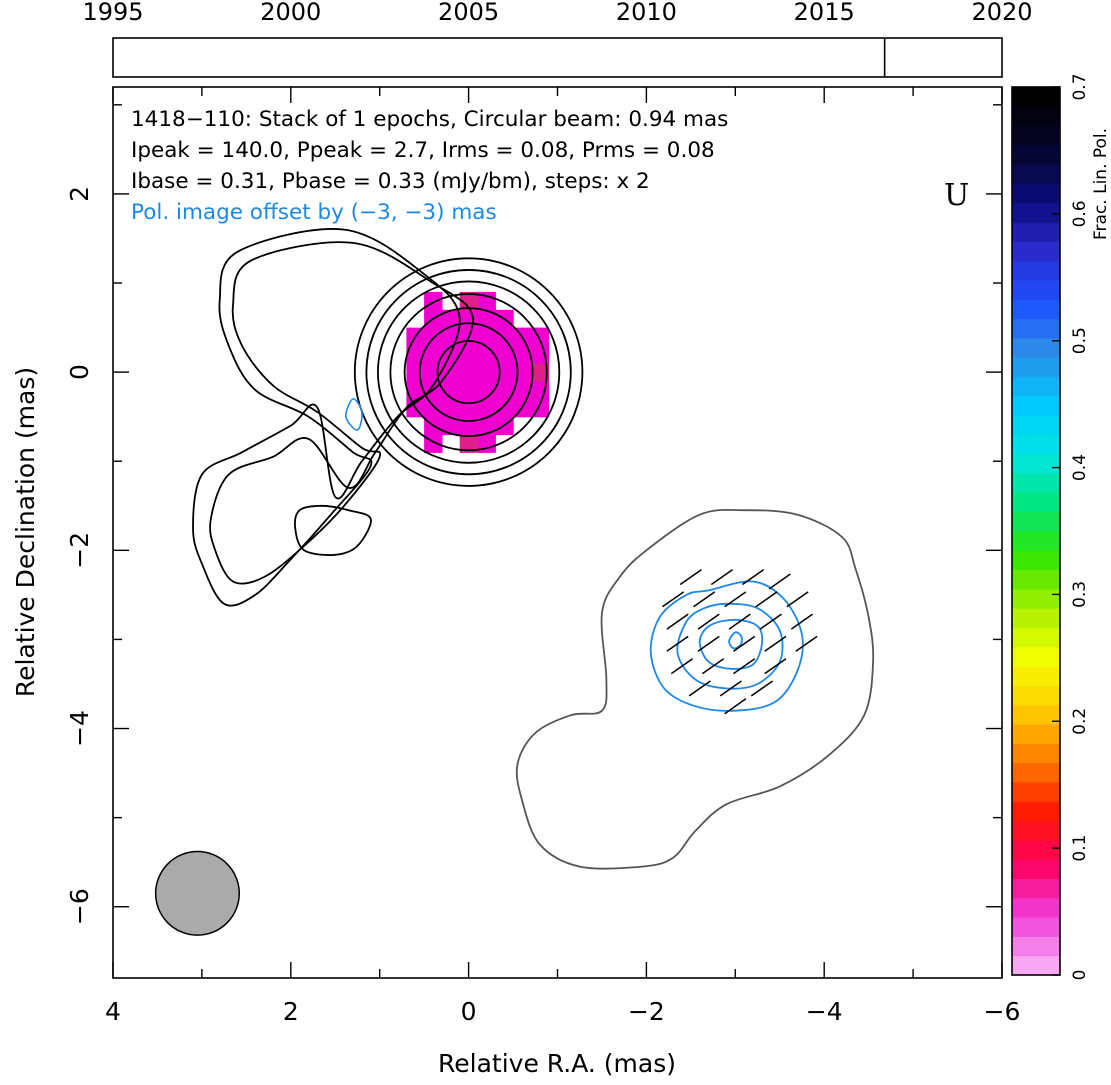 Image resolution: width=1111 pixels, height=1085 pixels. What do you see at coordinates (291, 1011) in the screenshot?
I see `x-tick-label: 2` at bounding box center [291, 1011].